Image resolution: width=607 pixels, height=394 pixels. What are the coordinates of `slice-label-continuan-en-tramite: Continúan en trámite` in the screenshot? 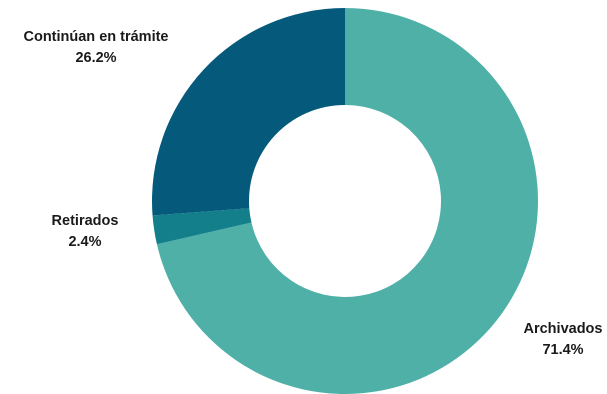 It's located at (95, 37).